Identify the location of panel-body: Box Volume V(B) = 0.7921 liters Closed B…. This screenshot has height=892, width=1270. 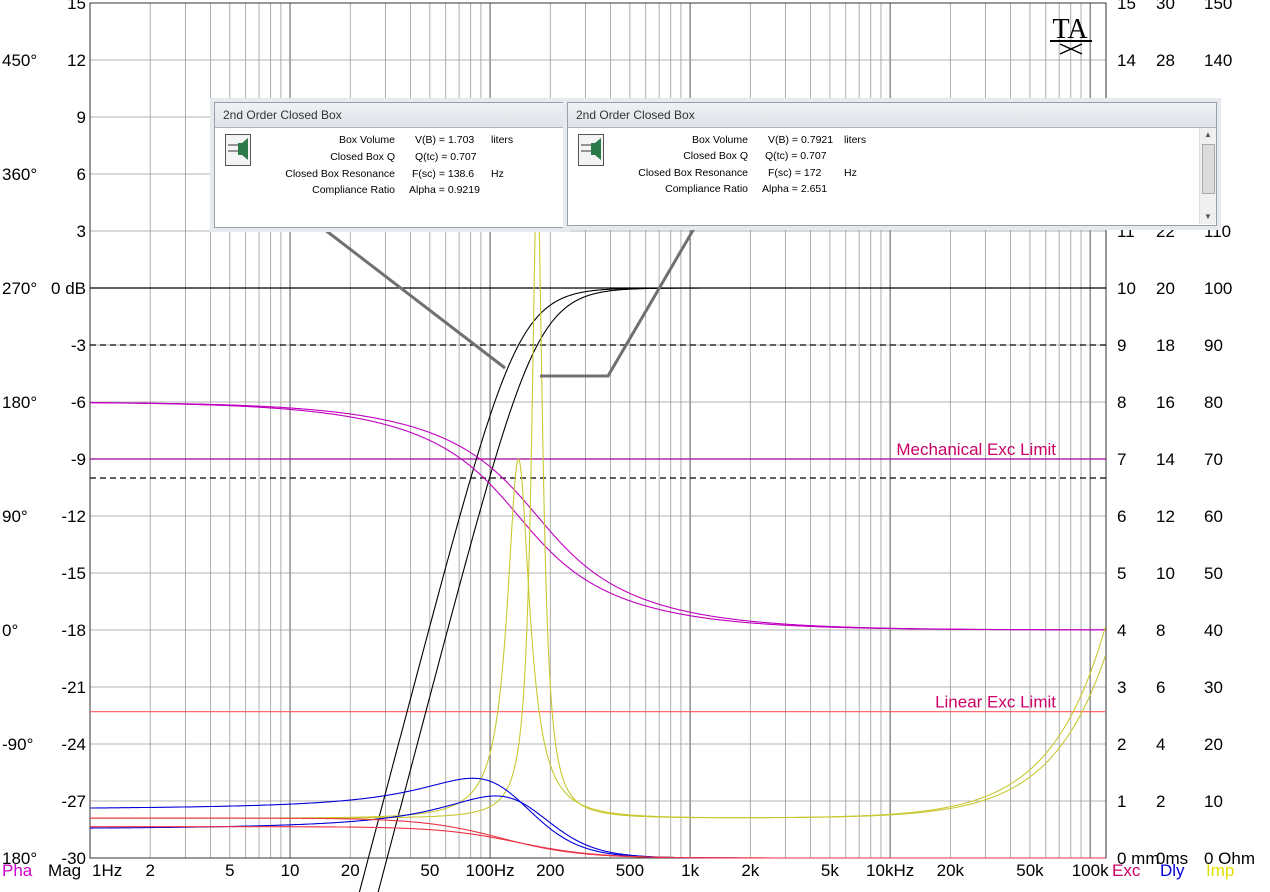
(892, 176).